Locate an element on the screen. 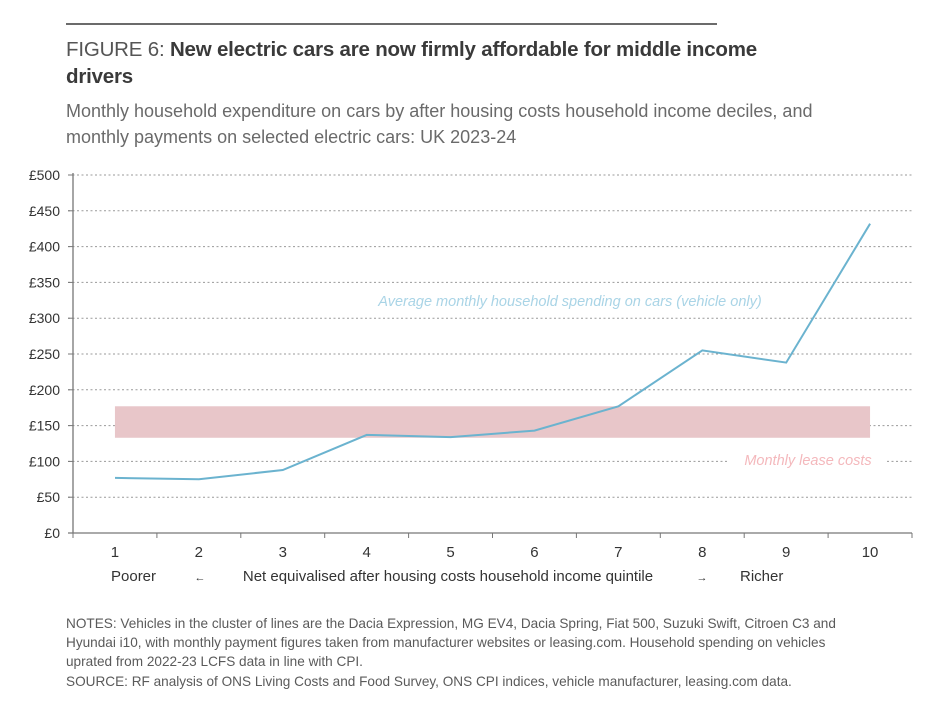 The height and width of the screenshot is (714, 940). x-label-right-arrow: → is located at coordinates (702, 578).